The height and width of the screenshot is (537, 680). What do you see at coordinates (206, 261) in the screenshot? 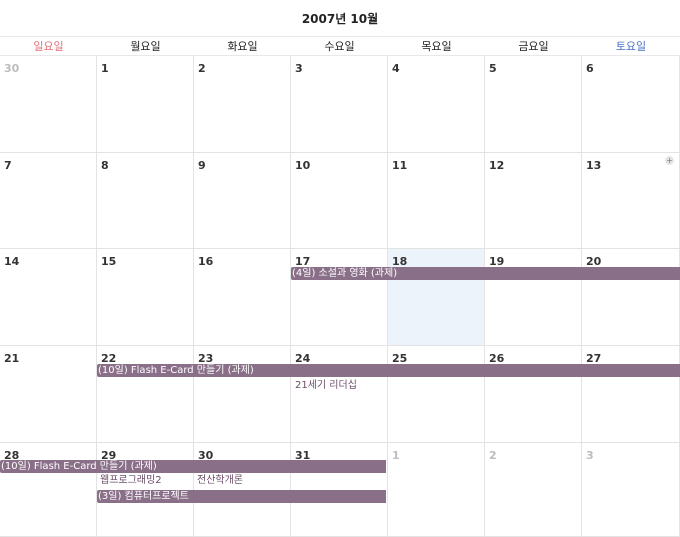
I see `day-number: 16` at bounding box center [206, 261].